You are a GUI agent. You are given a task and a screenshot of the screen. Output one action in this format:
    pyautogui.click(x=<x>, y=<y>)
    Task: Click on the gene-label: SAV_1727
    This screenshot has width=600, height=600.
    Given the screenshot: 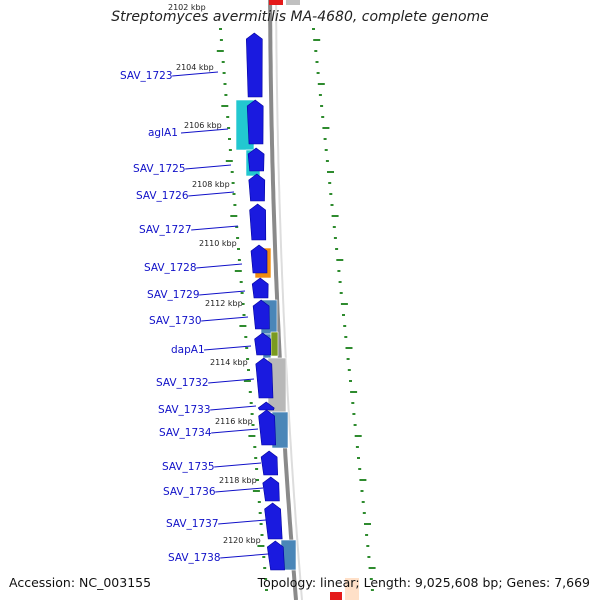 What is the action you would take?
    pyautogui.click(x=165, y=230)
    